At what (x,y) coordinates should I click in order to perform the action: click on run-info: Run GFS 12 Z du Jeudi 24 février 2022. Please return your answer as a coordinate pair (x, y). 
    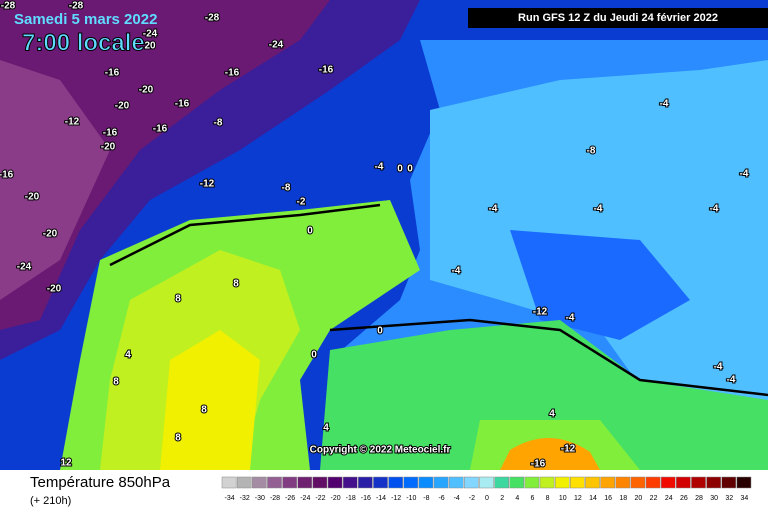
    Looking at the image, I should click on (618, 18).